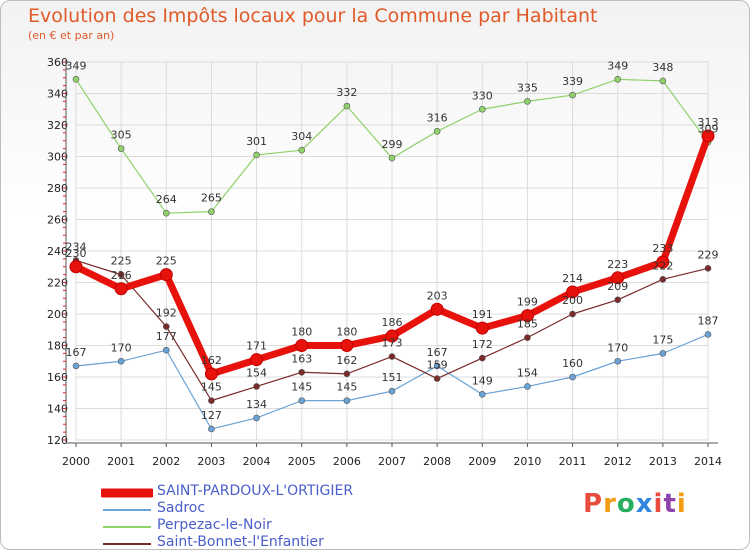 The height and width of the screenshot is (550, 750). What do you see at coordinates (618, 461) in the screenshot?
I see `x-tick-label: 2012` at bounding box center [618, 461].